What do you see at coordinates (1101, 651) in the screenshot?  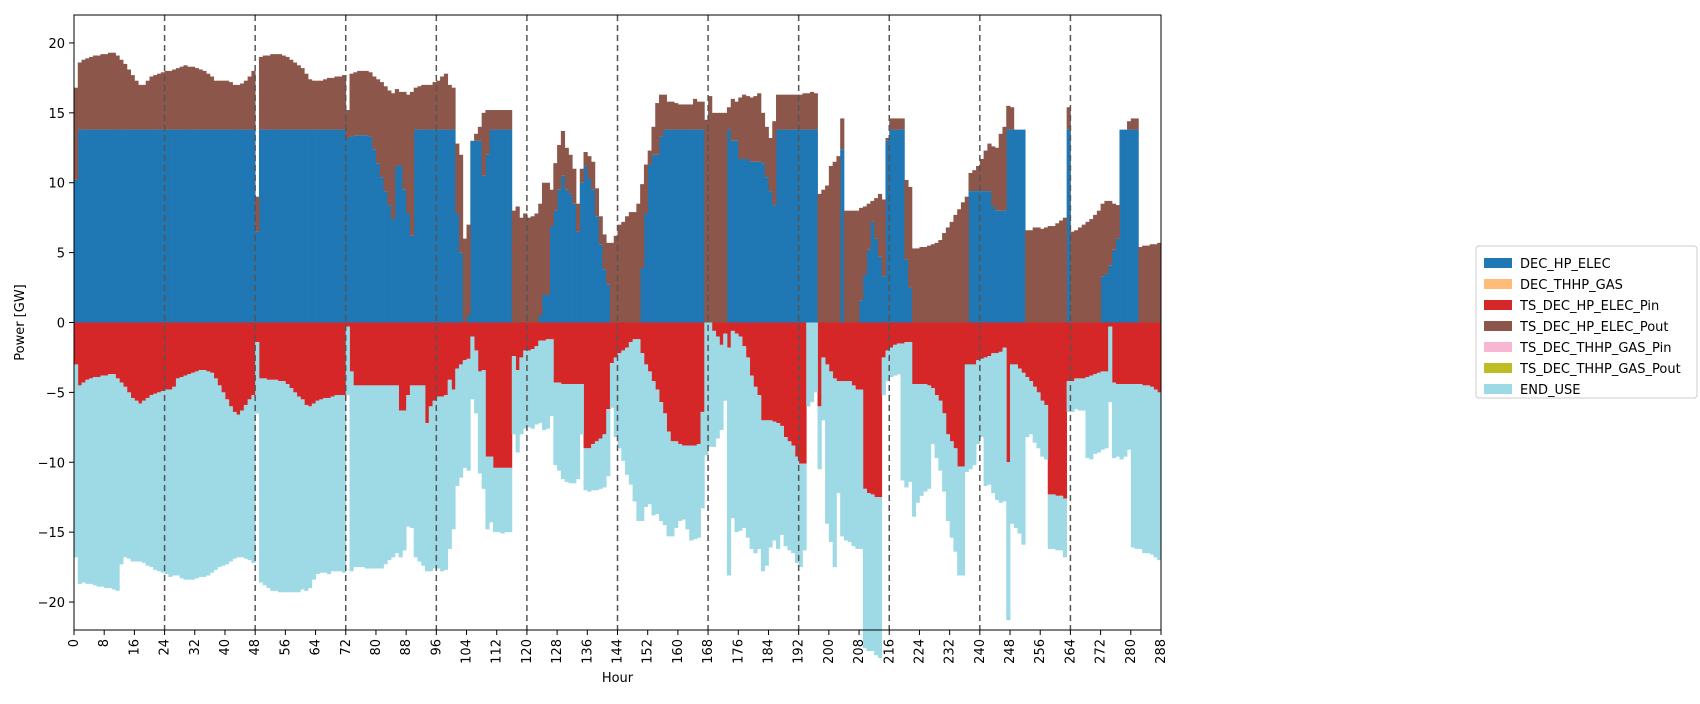 I see `x-tick-label: 272` at bounding box center [1101, 651].